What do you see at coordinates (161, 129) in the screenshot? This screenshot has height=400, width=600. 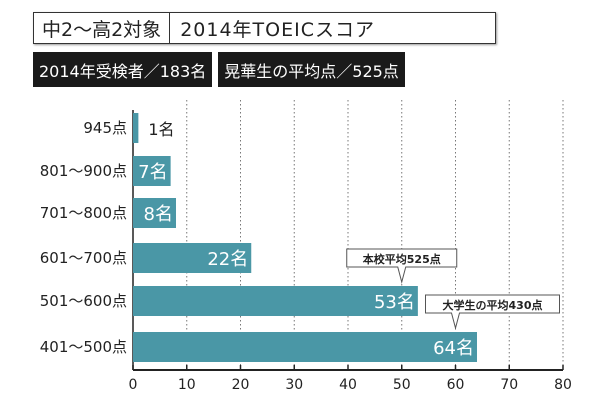 I see `data-label: 1名` at bounding box center [161, 129].